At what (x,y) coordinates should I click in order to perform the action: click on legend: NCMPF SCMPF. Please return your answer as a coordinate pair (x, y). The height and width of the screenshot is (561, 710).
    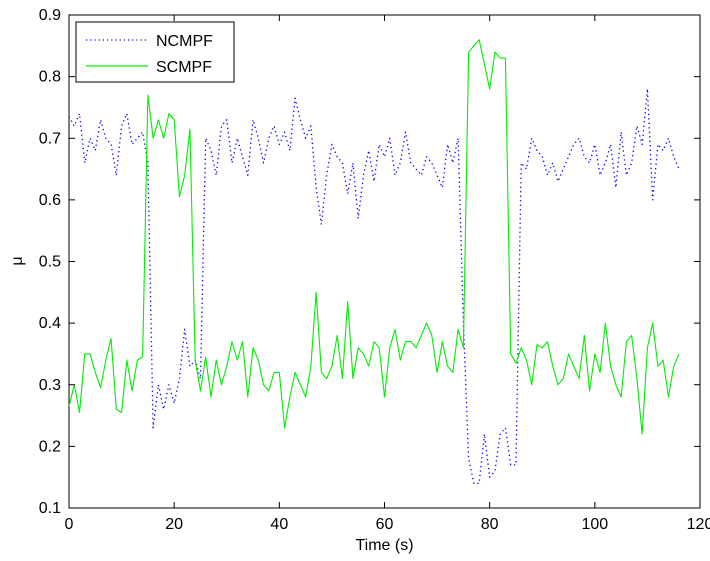
    Looking at the image, I should click on (155, 52).